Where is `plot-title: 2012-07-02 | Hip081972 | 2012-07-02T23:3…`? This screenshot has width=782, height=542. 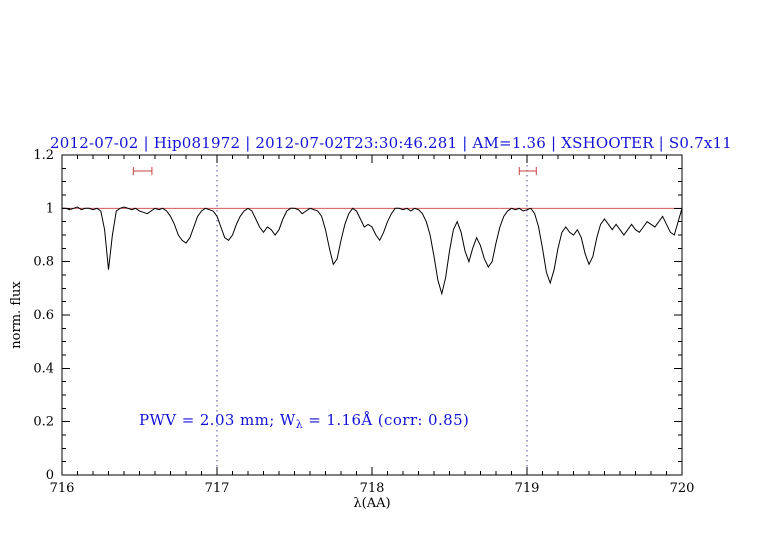
plot-title: 2012-07-02 | Hip081972 | 2012-07-02T23:3… is located at coordinates (391, 143).